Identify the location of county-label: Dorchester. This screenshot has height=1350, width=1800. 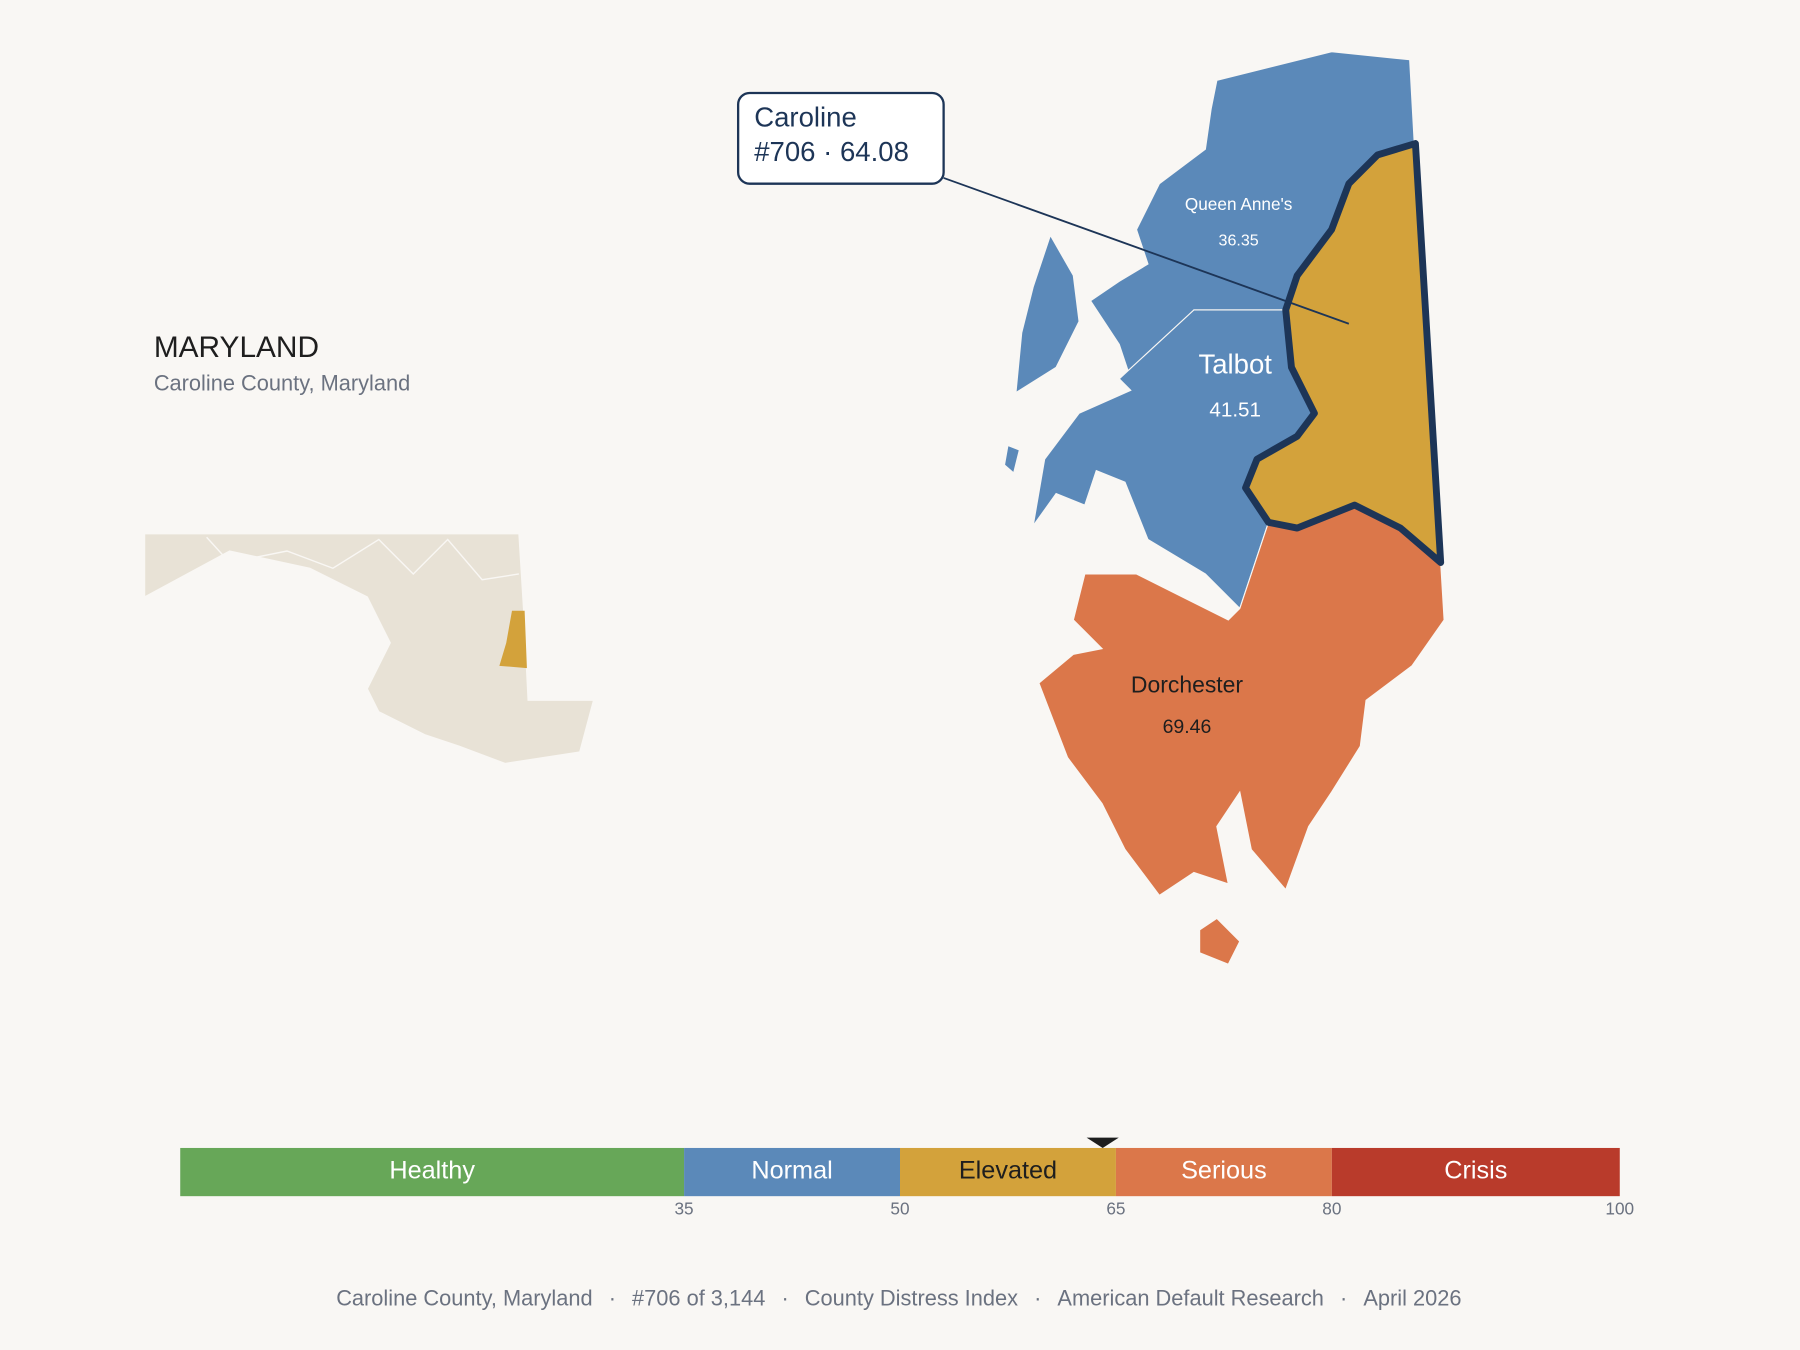
(1187, 685).